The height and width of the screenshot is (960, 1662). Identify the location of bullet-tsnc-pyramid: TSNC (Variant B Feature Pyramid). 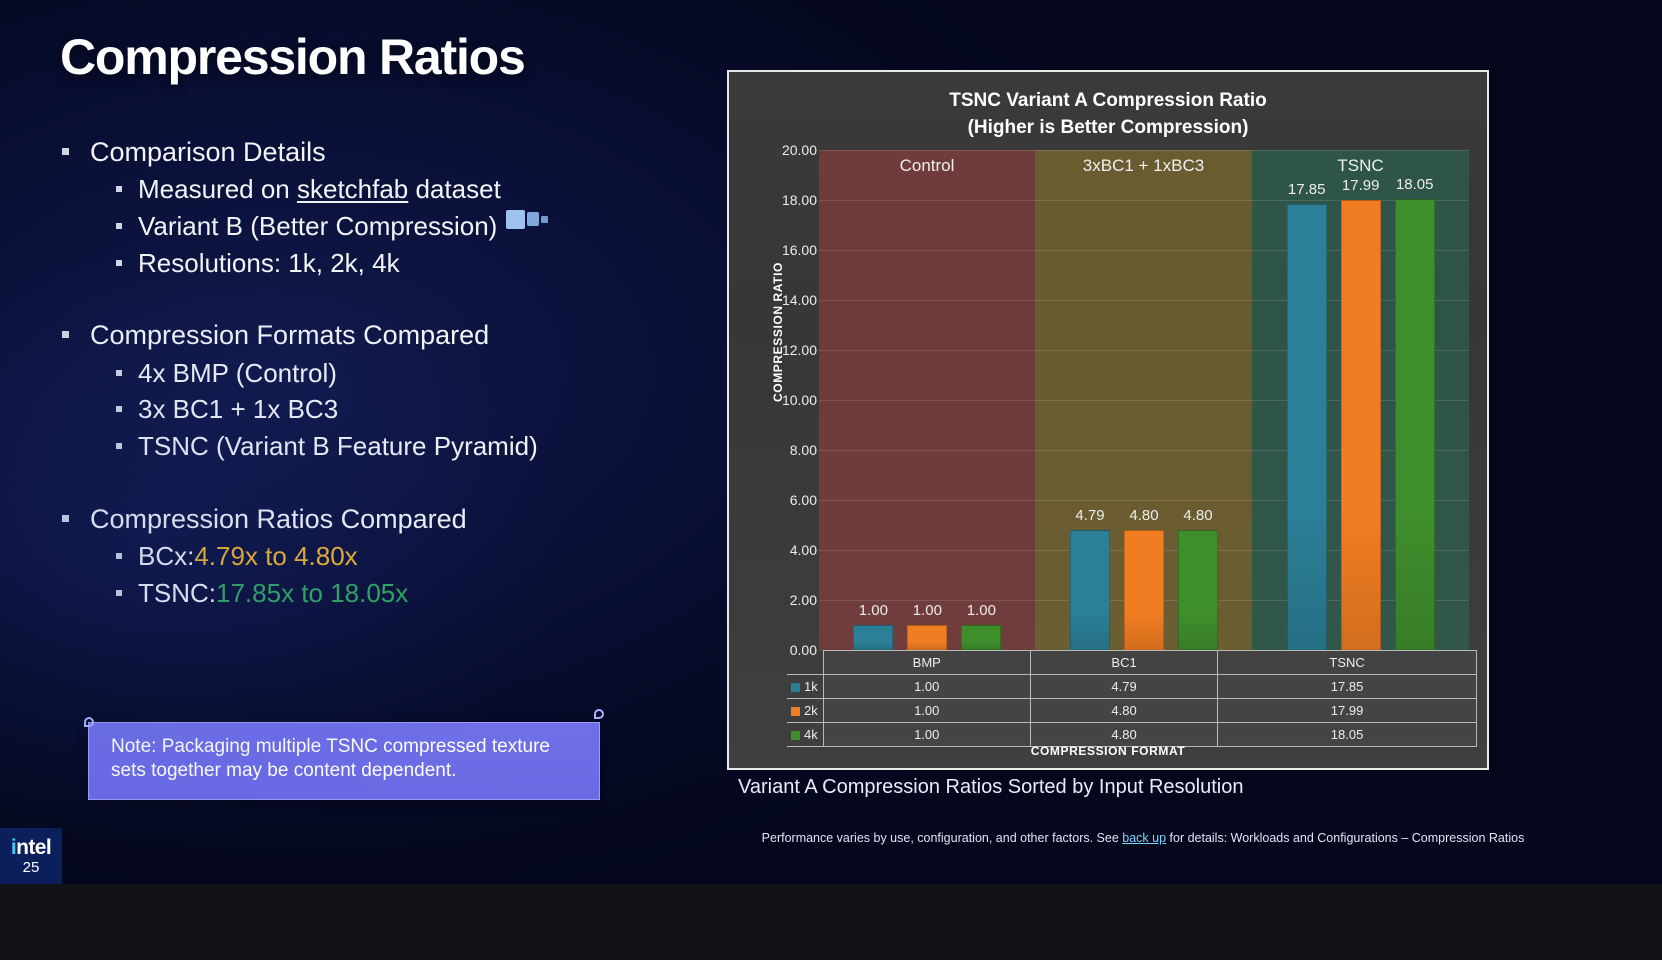
(388, 447).